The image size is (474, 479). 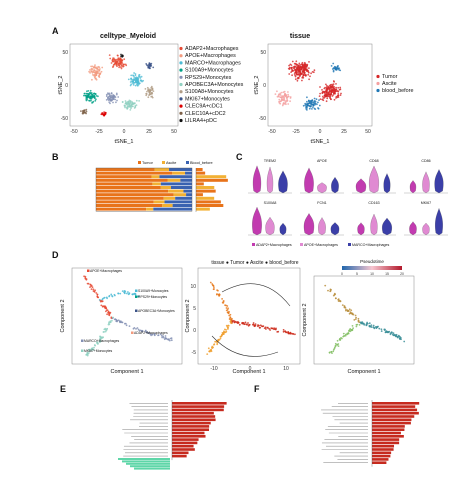 What do you see at coordinates (364, 320) in the screenshot?
I see `panel-d3-frame` at bounding box center [364, 320].